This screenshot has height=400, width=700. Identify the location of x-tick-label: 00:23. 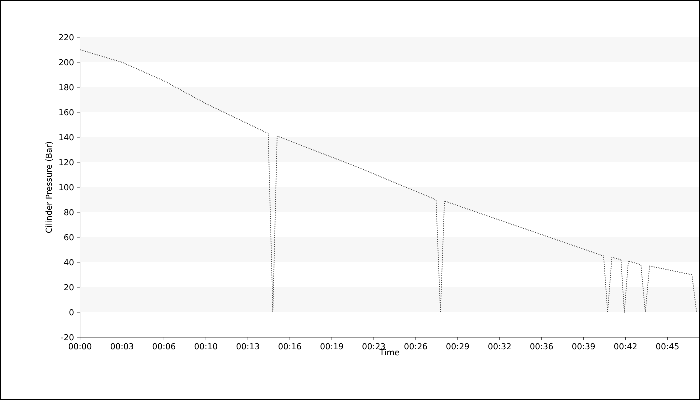
(374, 346).